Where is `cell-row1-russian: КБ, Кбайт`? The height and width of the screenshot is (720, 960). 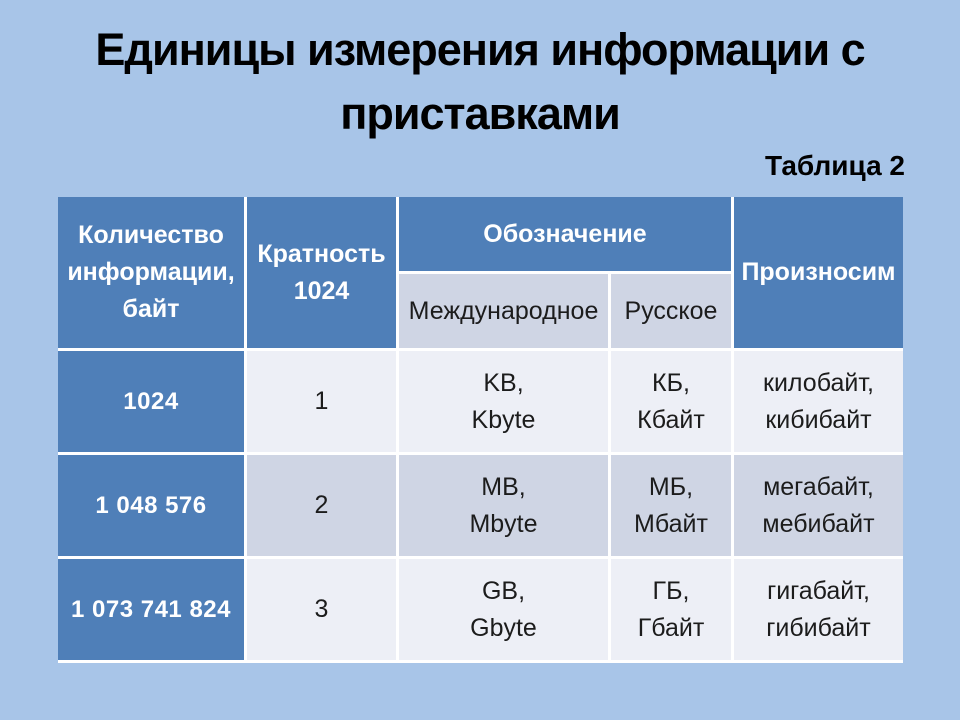 cell-row1-russian: КБ, Кбайт is located at coordinates (671, 401).